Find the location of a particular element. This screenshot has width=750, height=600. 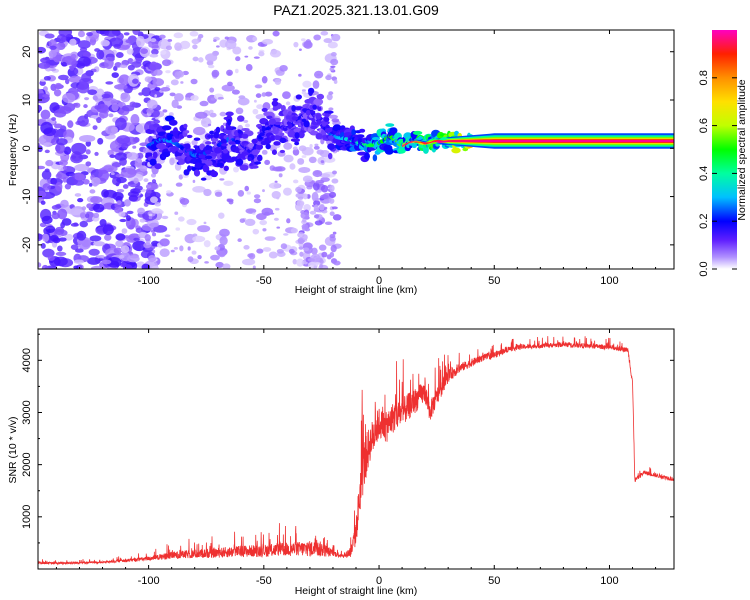

colorbar-tick-label: 0.2 is located at coordinates (704, 221).